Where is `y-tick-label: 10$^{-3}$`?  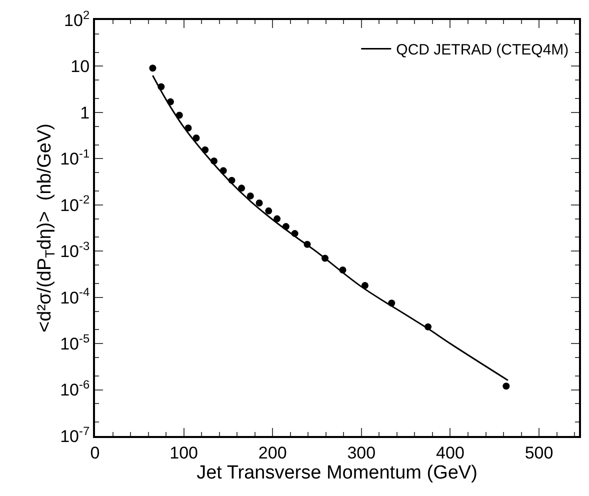 y-tick-label: 10$^{-3}$ is located at coordinates (75, 250).